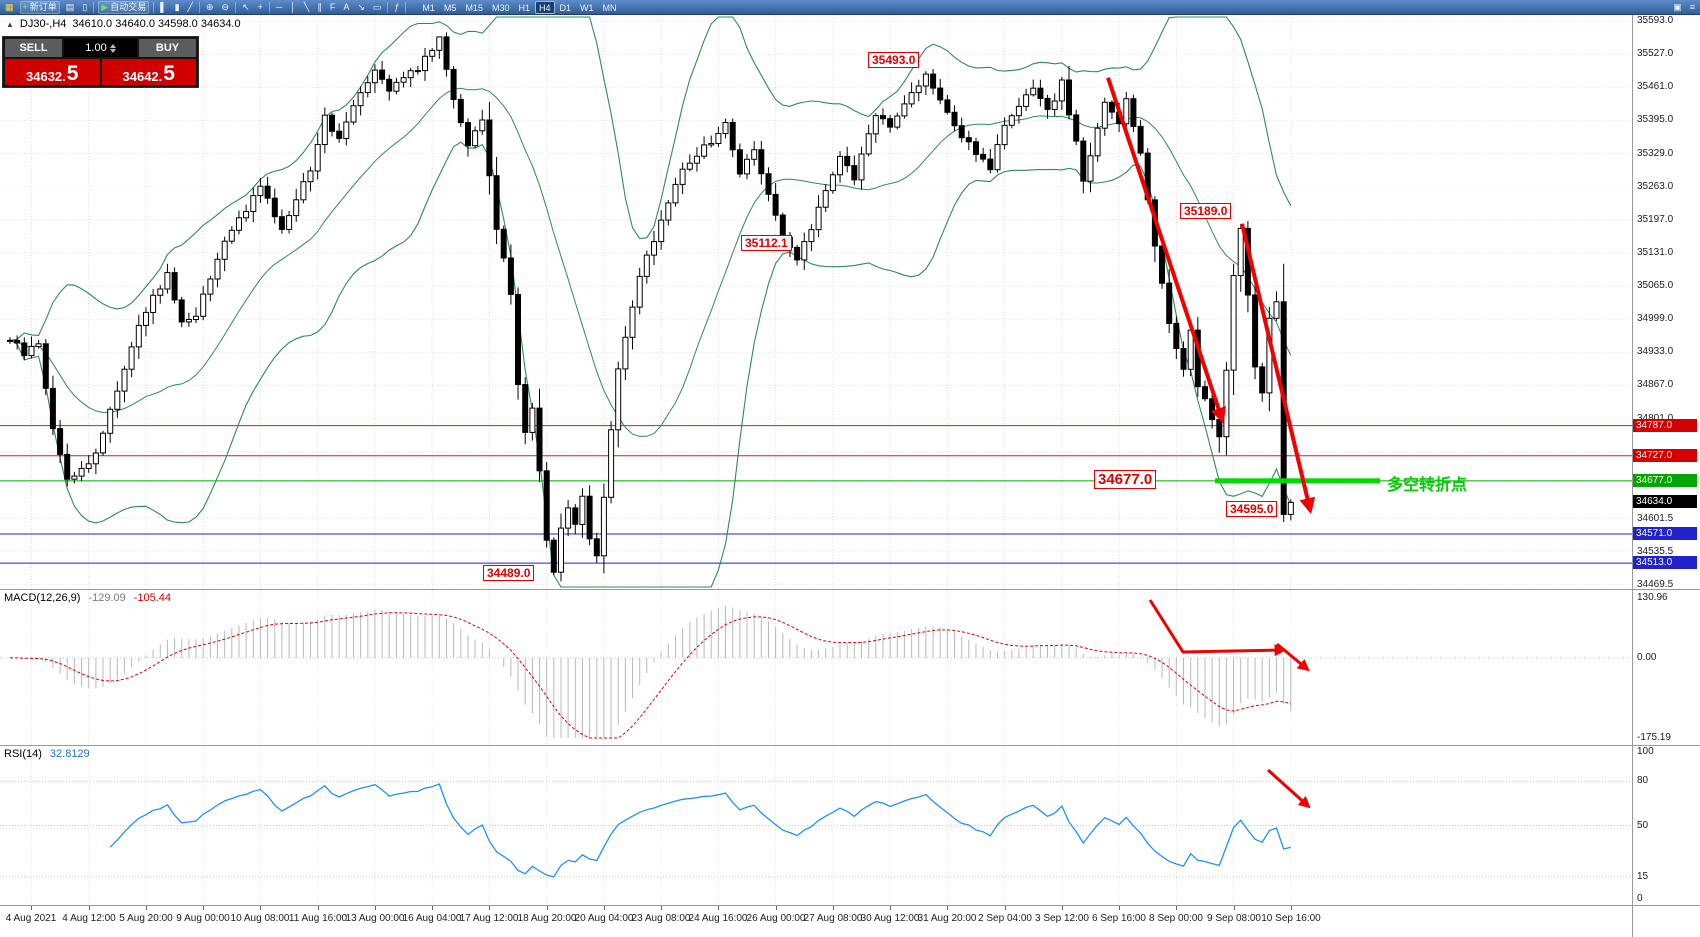  I want to click on macd-signal-value: -105.44, so click(152, 598).